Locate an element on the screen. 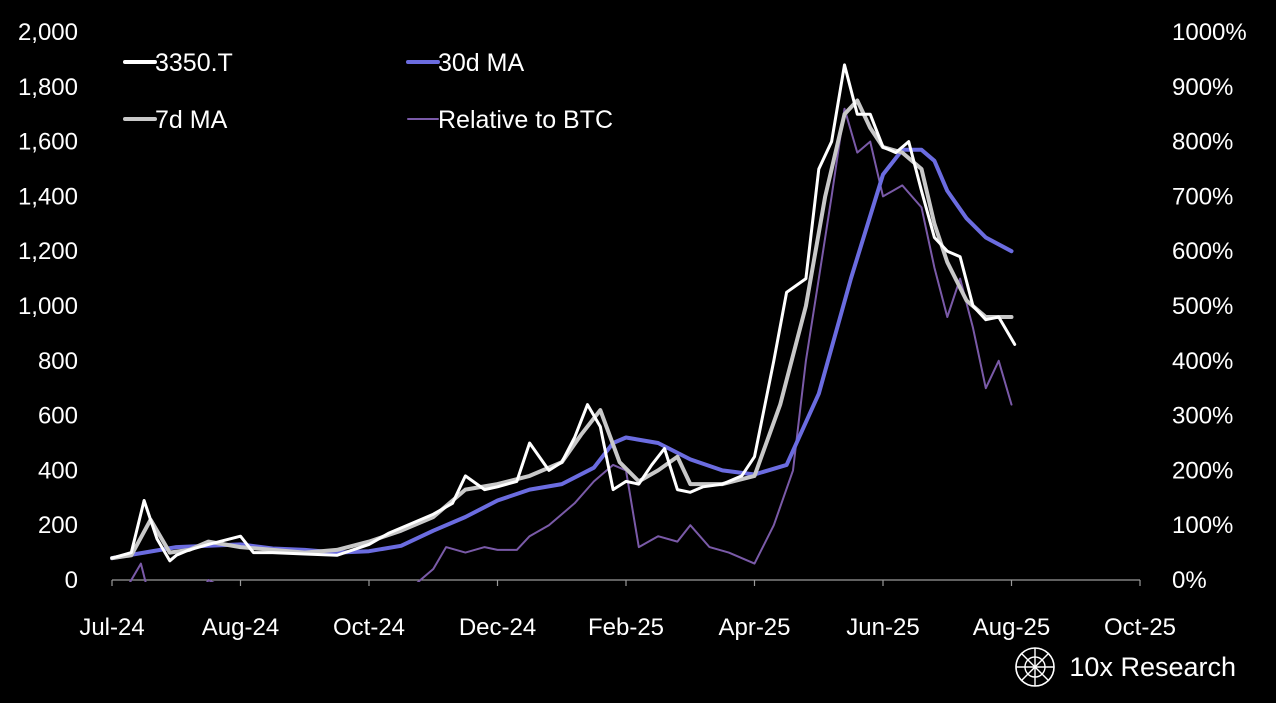 Image resolution: width=1276 pixels, height=703 pixels. y-tick-label-left: 200 is located at coordinates (58, 525).